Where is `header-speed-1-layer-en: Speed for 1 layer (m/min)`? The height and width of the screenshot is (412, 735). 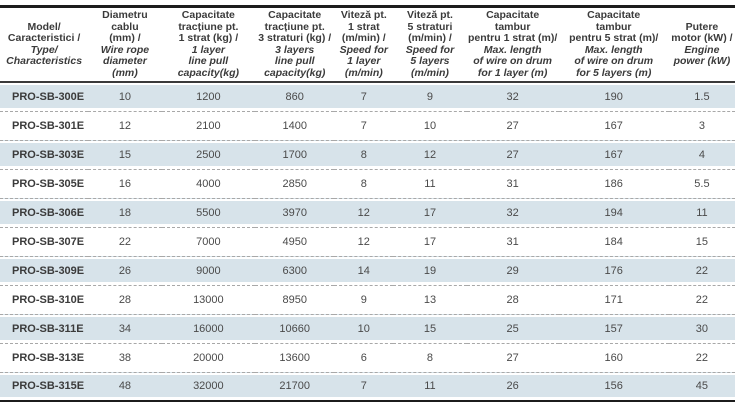 header-speed-1-layer-en: Speed for 1 layer (m/min) is located at coordinates (364, 61).